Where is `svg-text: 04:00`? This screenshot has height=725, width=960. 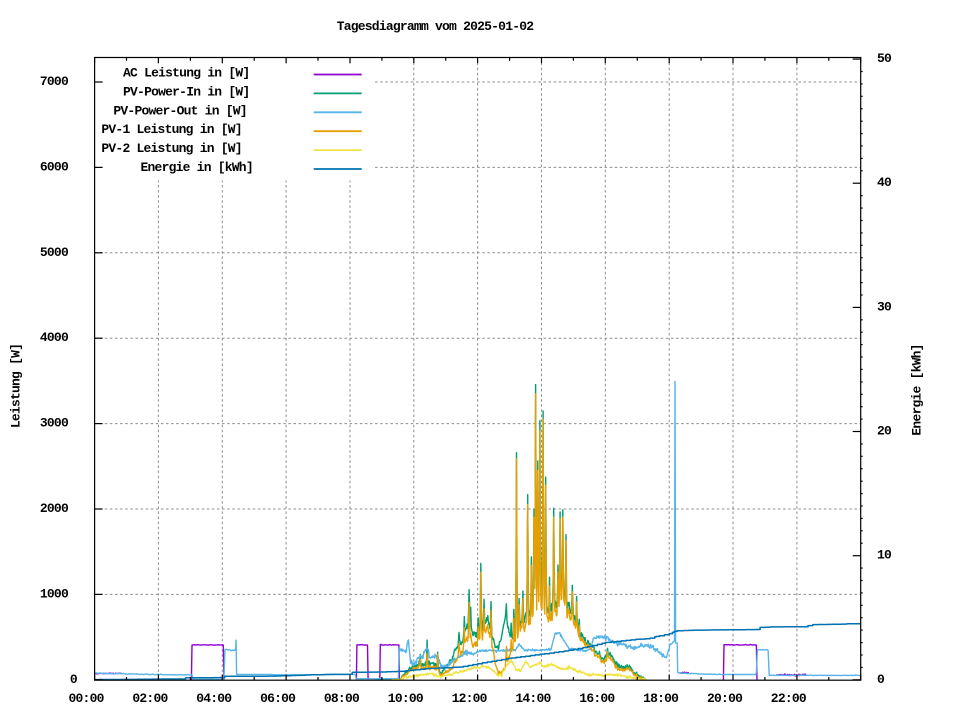
svg-text: 04:00 is located at coordinates (214, 698).